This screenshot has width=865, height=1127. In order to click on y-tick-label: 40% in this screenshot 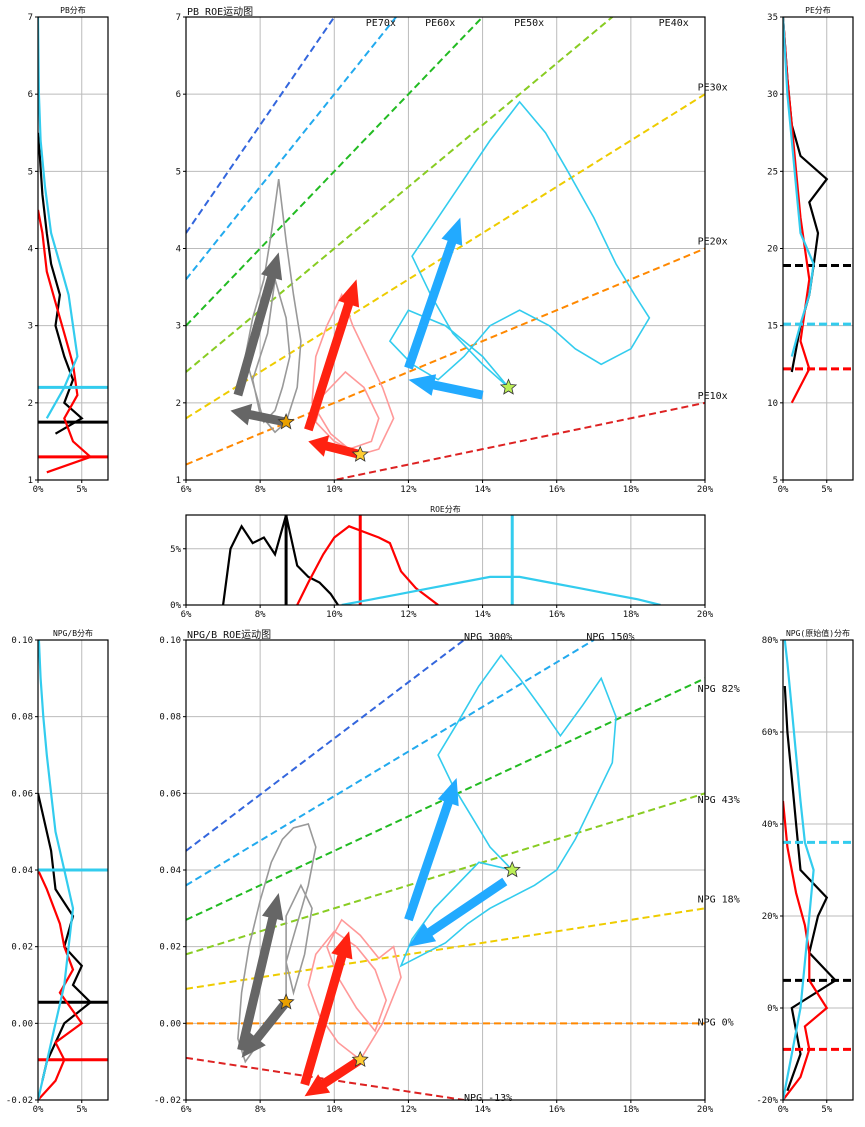, I will do `click(770, 825)`.